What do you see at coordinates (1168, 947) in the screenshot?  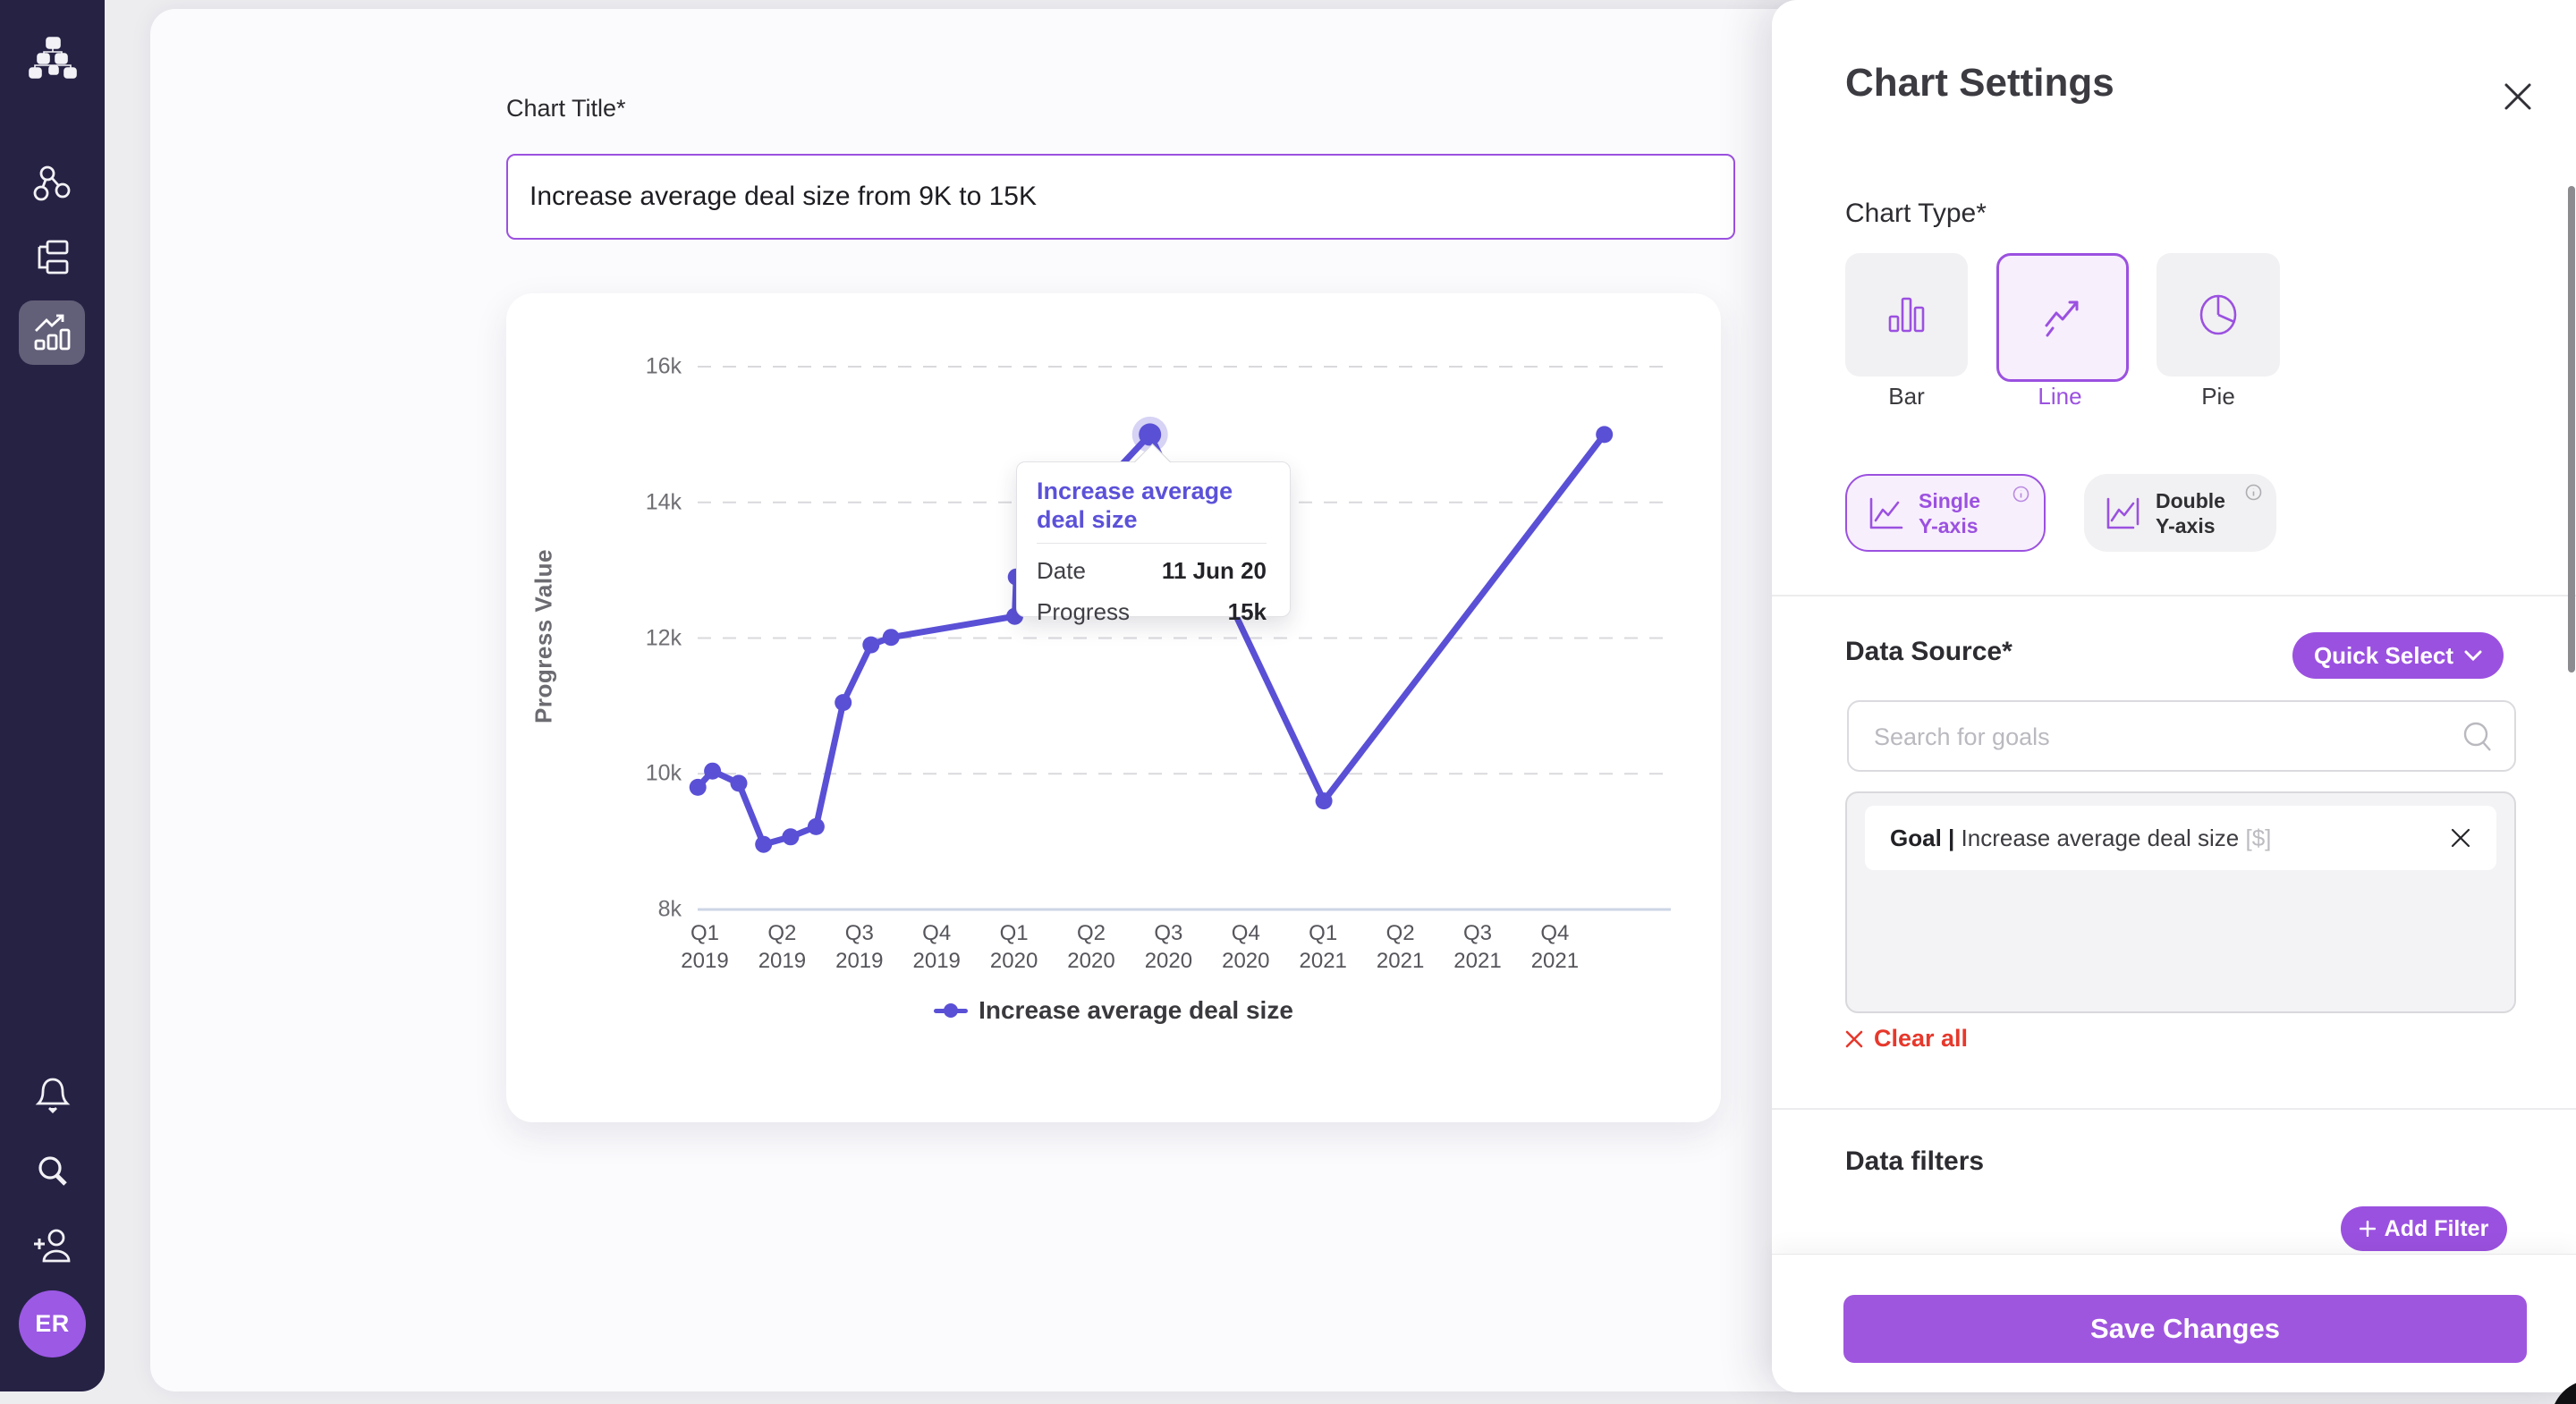 I see `x-tick-label: Q3 2020` at bounding box center [1168, 947].